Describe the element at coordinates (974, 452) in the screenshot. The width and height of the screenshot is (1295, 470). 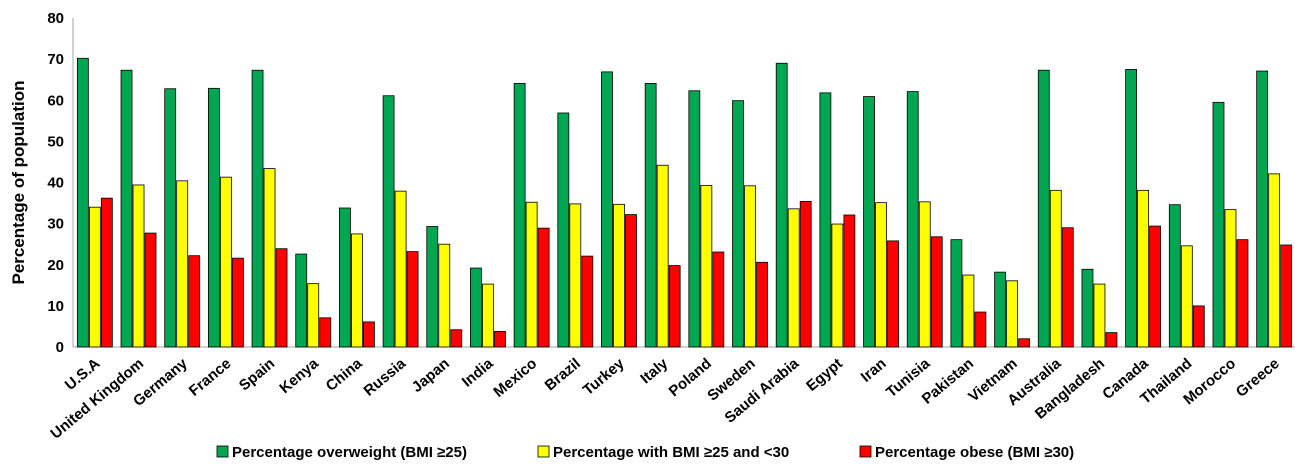
I see `legend-label: Percentage obese (BMI ≥30)` at that location.